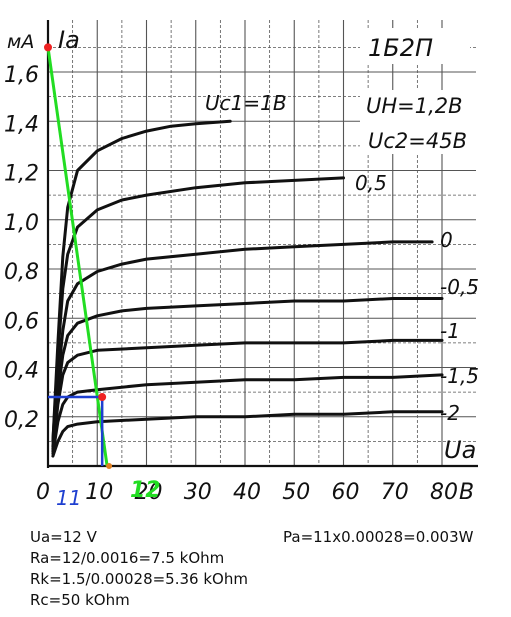 This screenshot has width=511, height=617. I want to click on y-unit-label: мА, so click(20, 42).